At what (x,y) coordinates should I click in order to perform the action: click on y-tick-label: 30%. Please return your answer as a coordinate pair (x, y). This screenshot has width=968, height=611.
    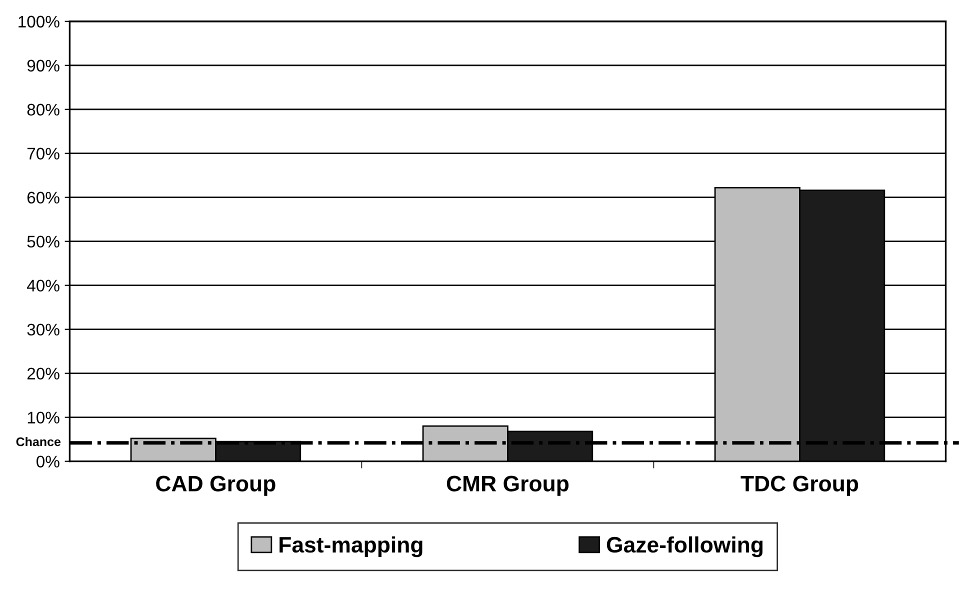
    Looking at the image, I should click on (43, 330).